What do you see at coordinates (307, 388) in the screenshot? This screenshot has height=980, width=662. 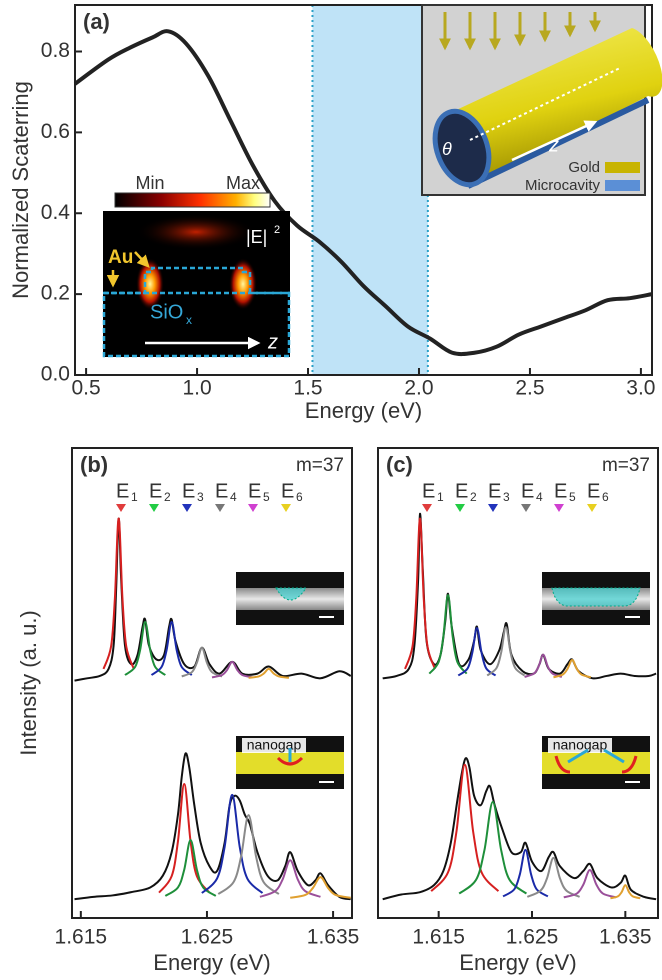 I see `x-tick-label: 1.5` at bounding box center [307, 388].